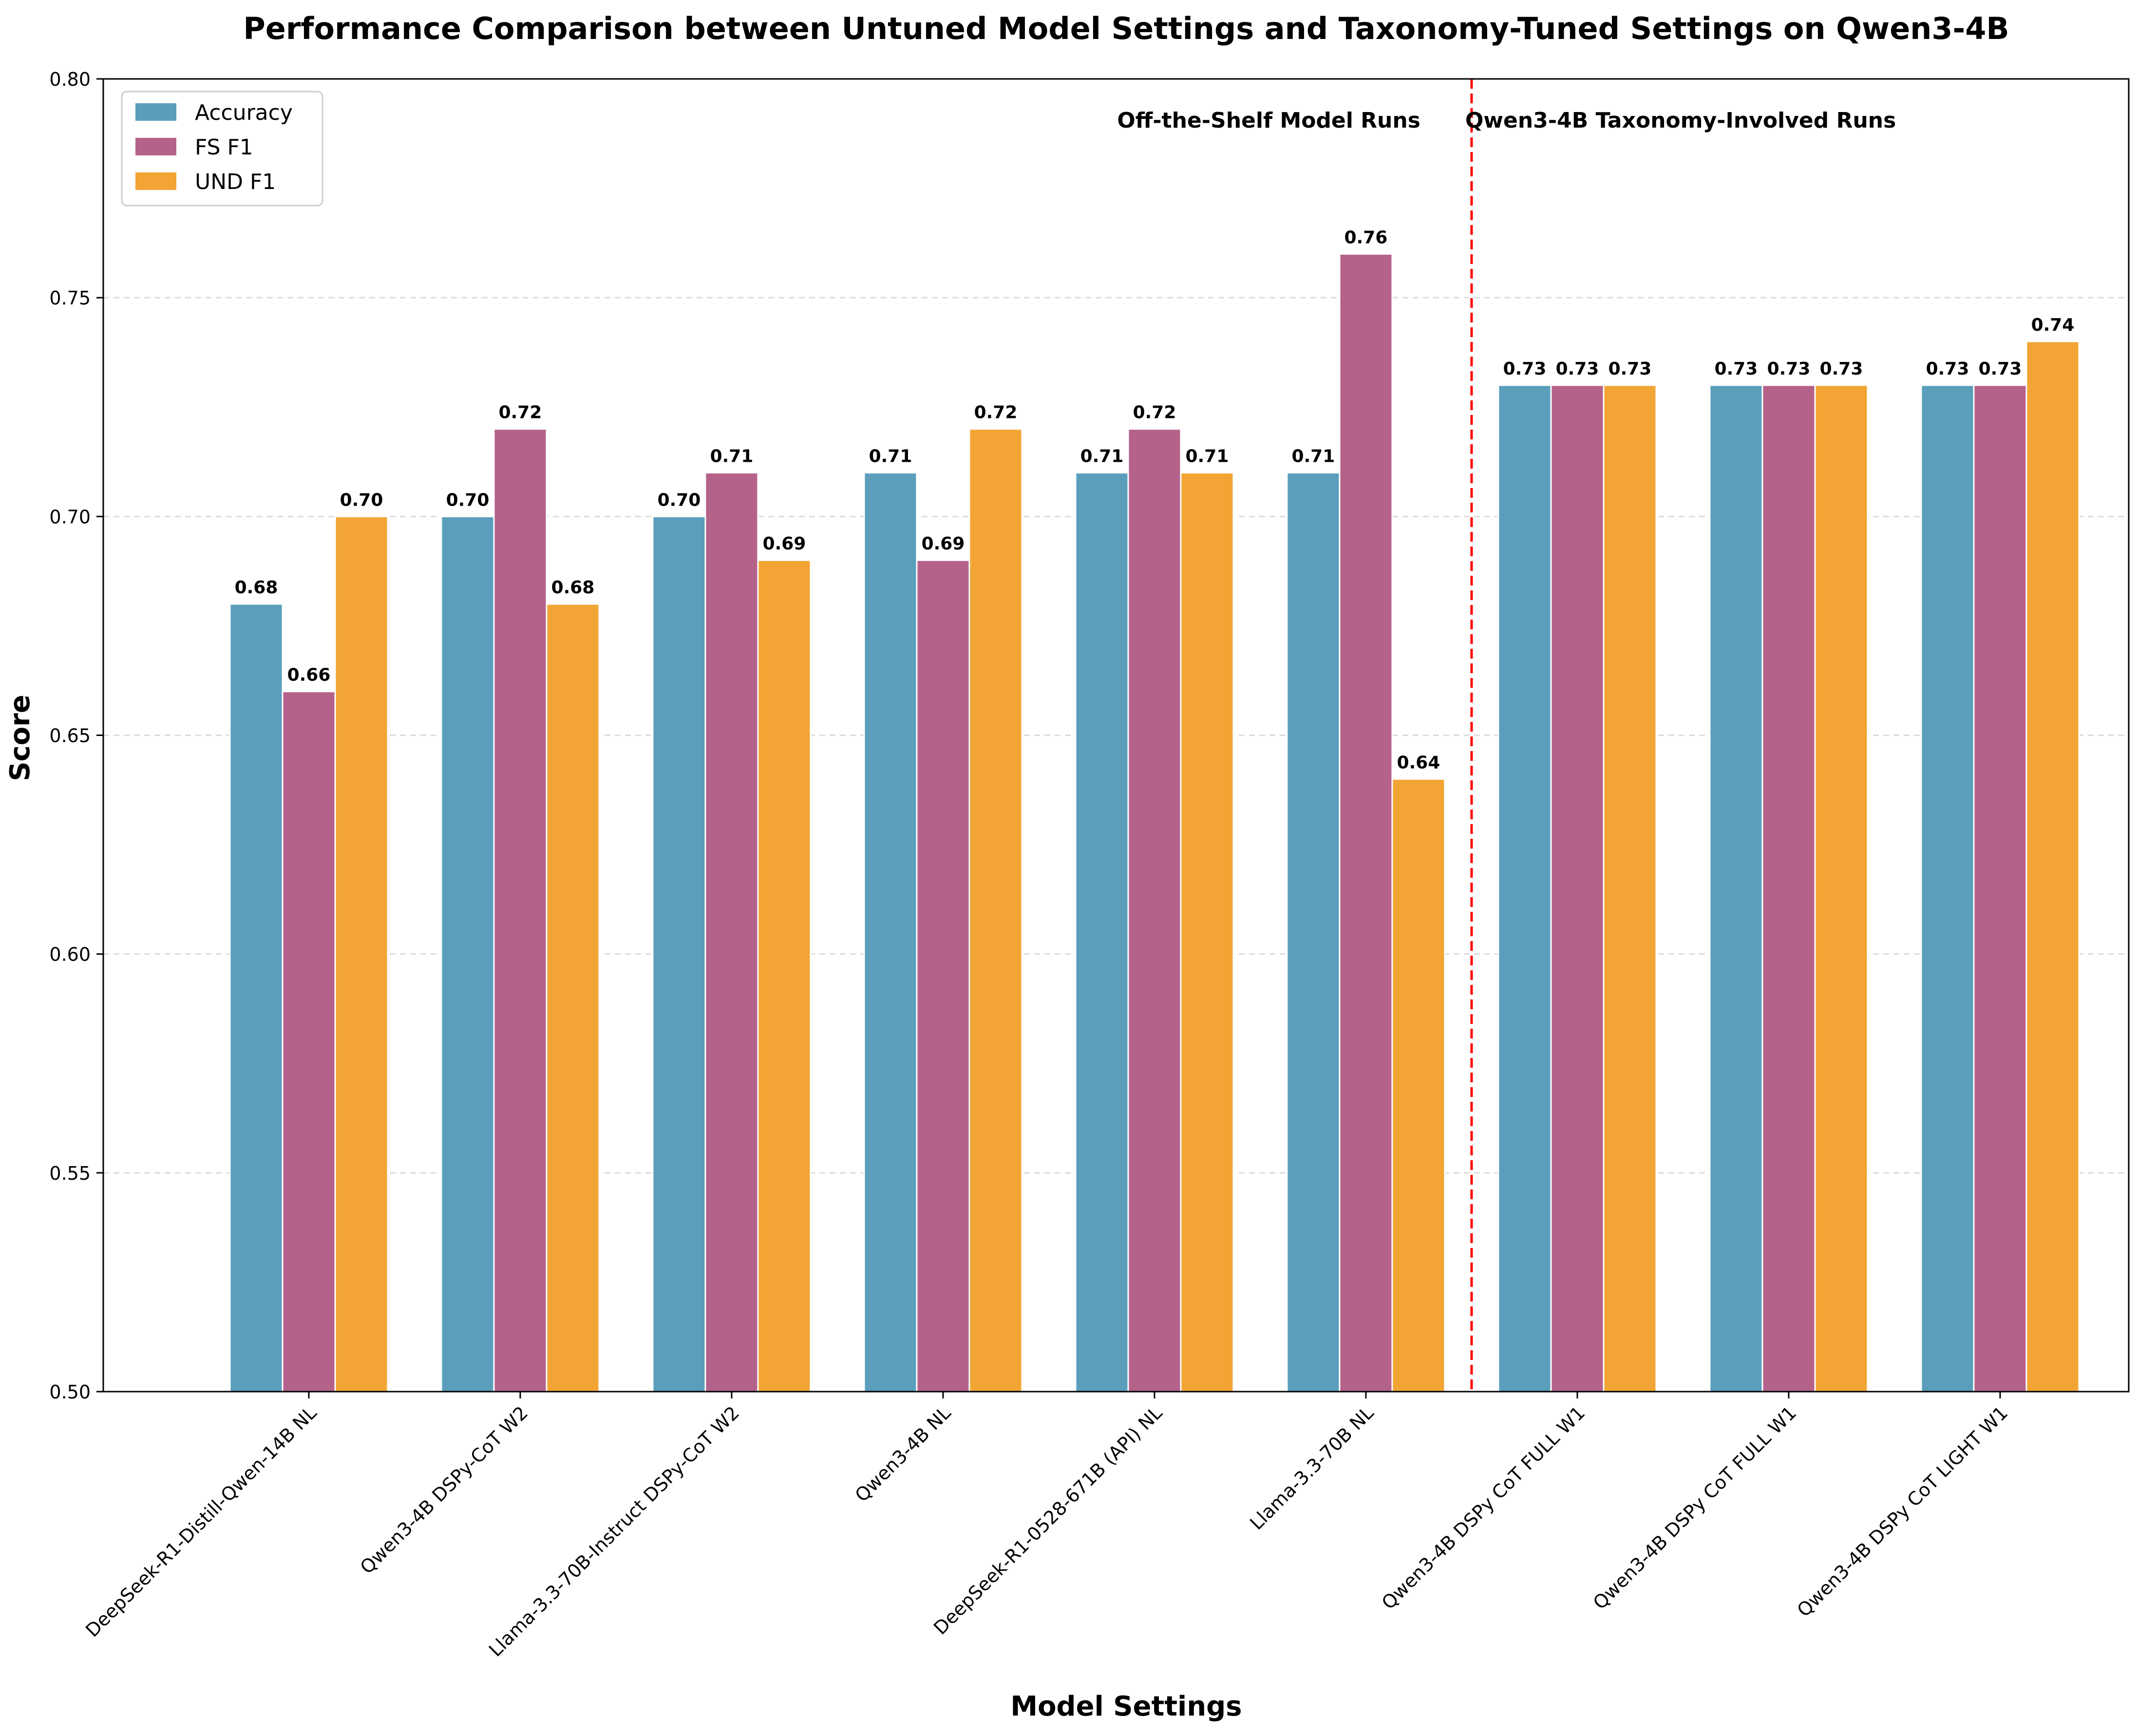 Image resolution: width=2156 pixels, height=1736 pixels. What do you see at coordinates (70, 1392) in the screenshot?
I see `y-tick-label: 0.50` at bounding box center [70, 1392].